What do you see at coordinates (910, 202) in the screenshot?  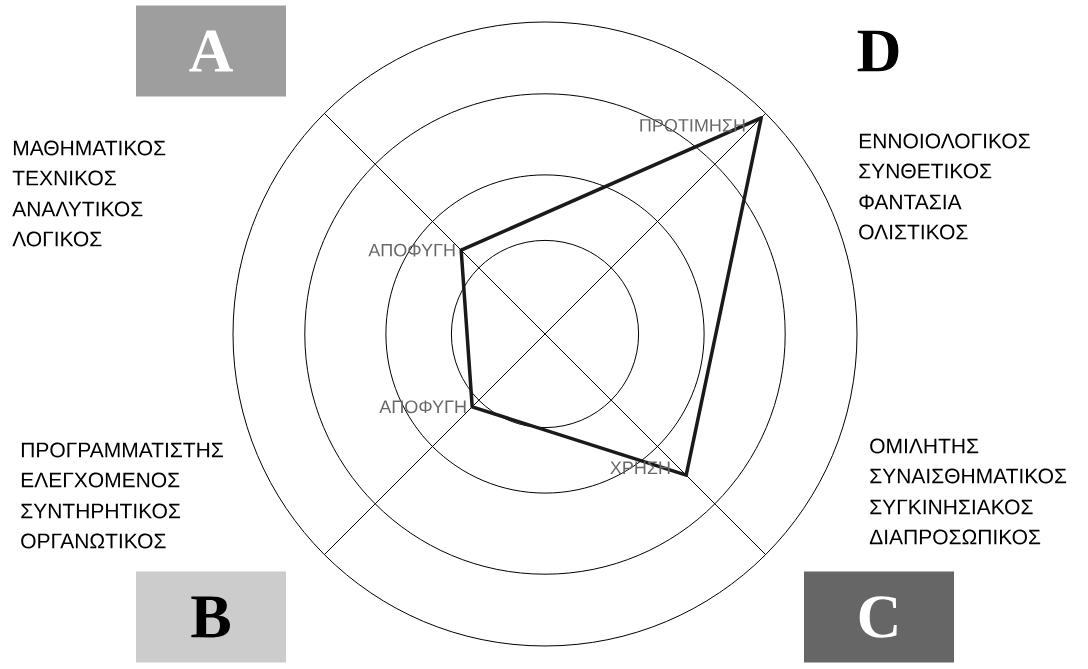 I see `text: ΦΑΝΤΑΣΙΑ` at bounding box center [910, 202].